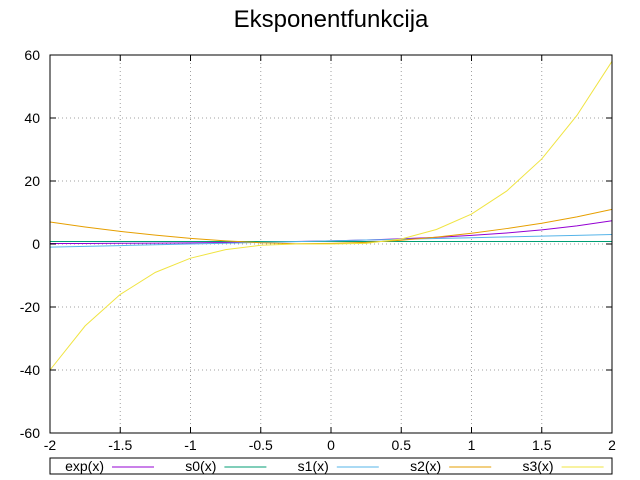 The image size is (640, 480). I want to click on series-line-expx, so click(331, 232).